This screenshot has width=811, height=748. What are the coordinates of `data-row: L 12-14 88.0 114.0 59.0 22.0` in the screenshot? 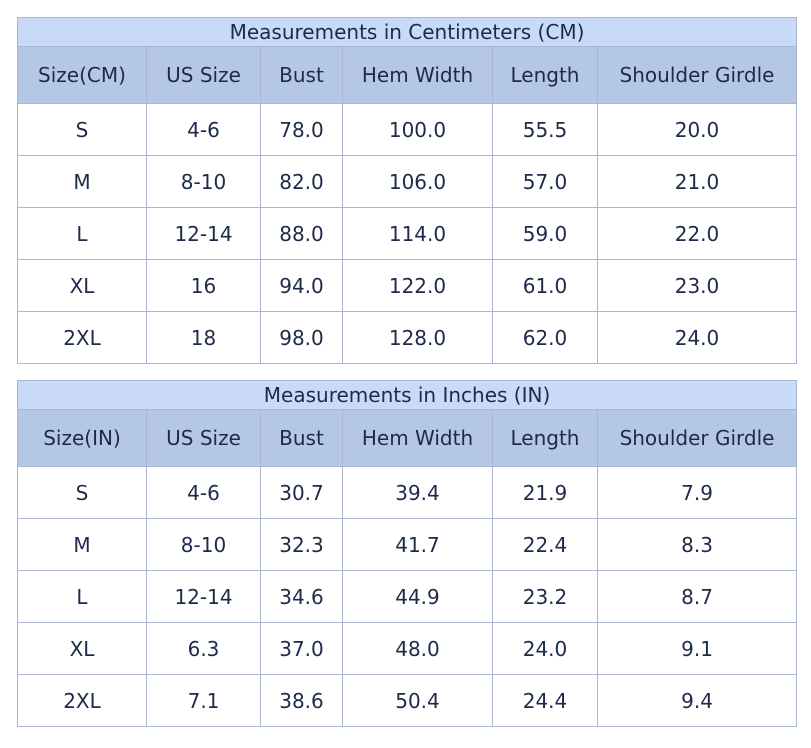 It's located at (407, 233).